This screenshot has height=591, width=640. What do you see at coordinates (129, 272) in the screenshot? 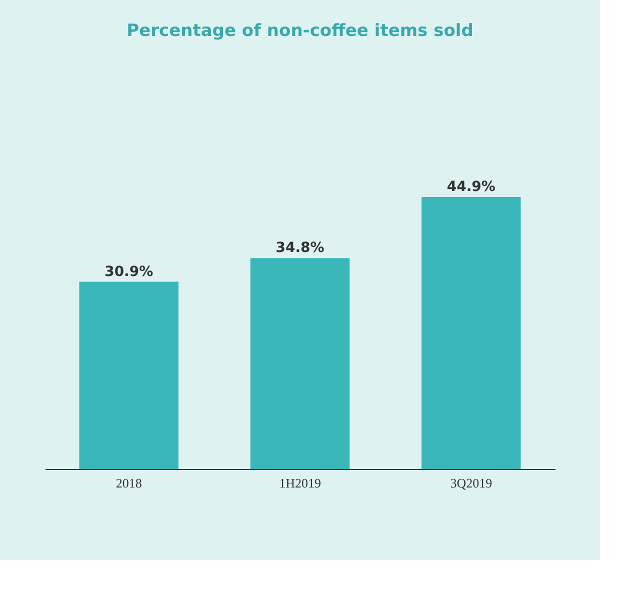
I see `data-label: 30.9%` at bounding box center [129, 272].